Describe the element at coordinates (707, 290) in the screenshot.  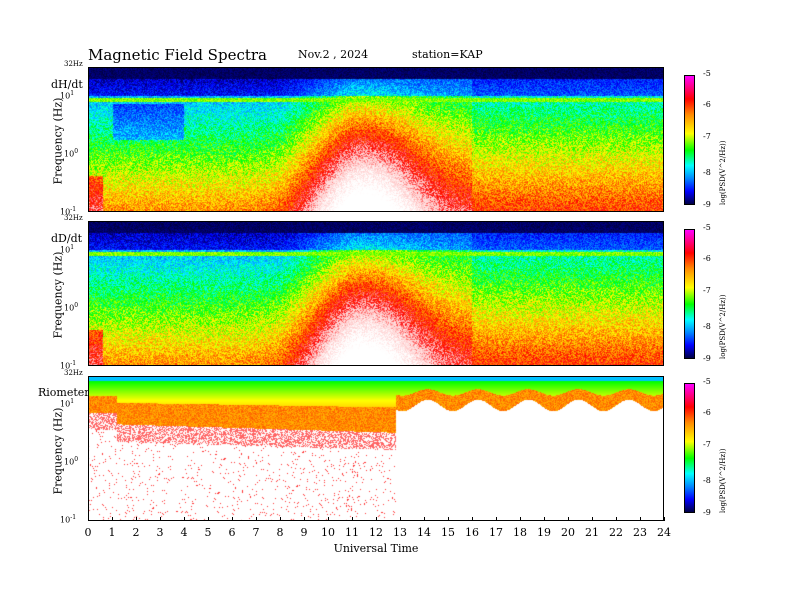
I see `panel-2-colorbar-tick-2: -7` at that location.